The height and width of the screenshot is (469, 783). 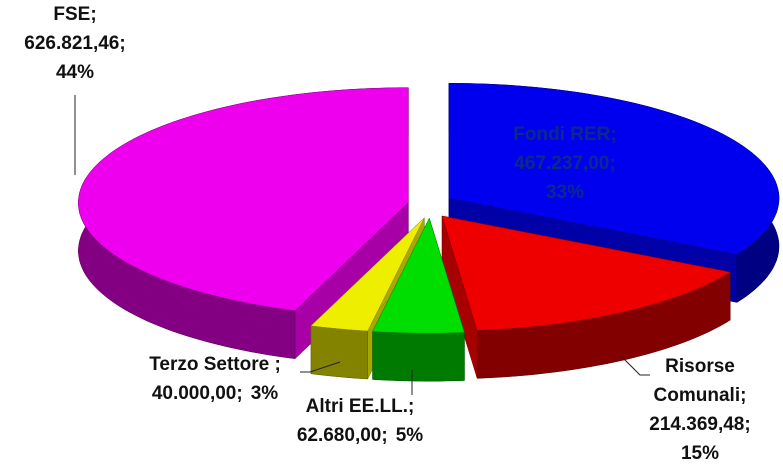 I want to click on label-part: 33%, so click(x=565, y=192).